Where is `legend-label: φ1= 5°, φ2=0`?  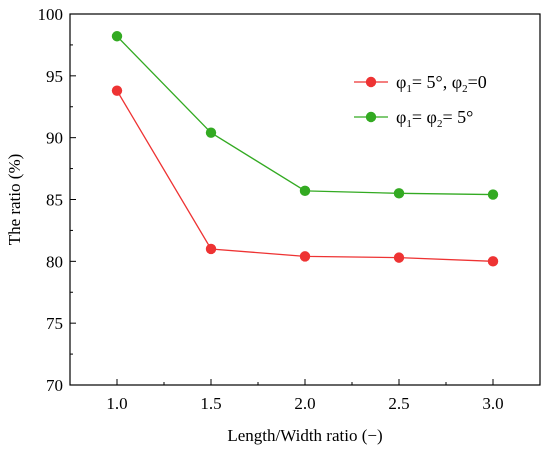
legend-label: φ1= 5°, φ2=0 is located at coordinates (441, 83).